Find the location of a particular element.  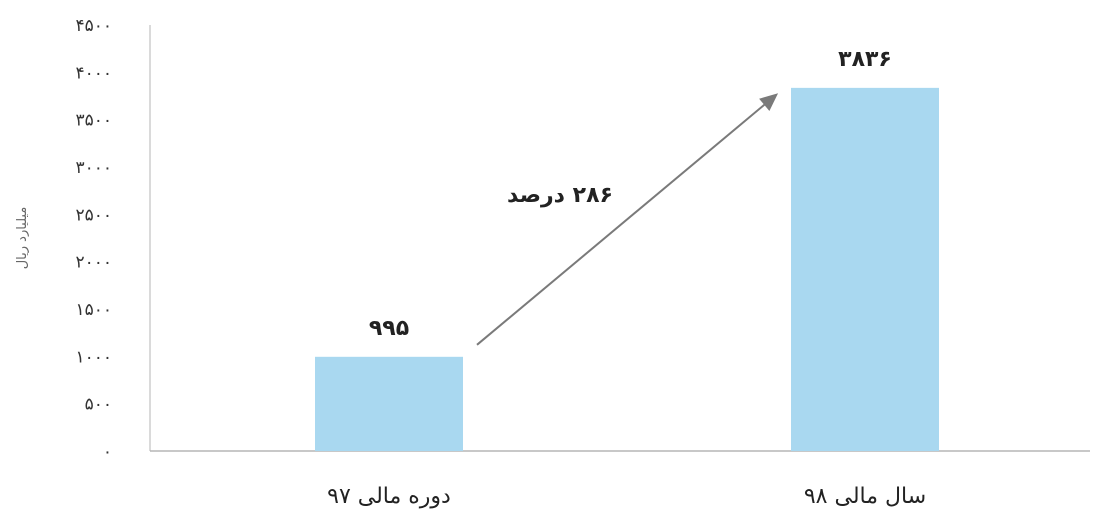

growth-annotation: ۲۸۶ درصد is located at coordinates (627, 219).